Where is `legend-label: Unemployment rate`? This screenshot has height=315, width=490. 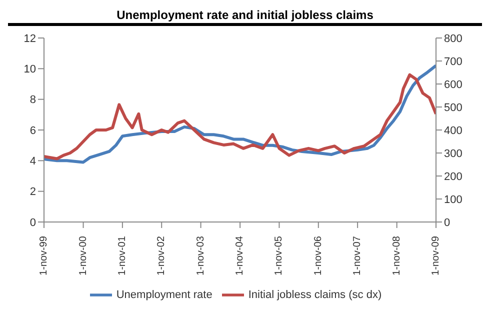
legend-label: Unemployment rate is located at coordinates (164, 294).